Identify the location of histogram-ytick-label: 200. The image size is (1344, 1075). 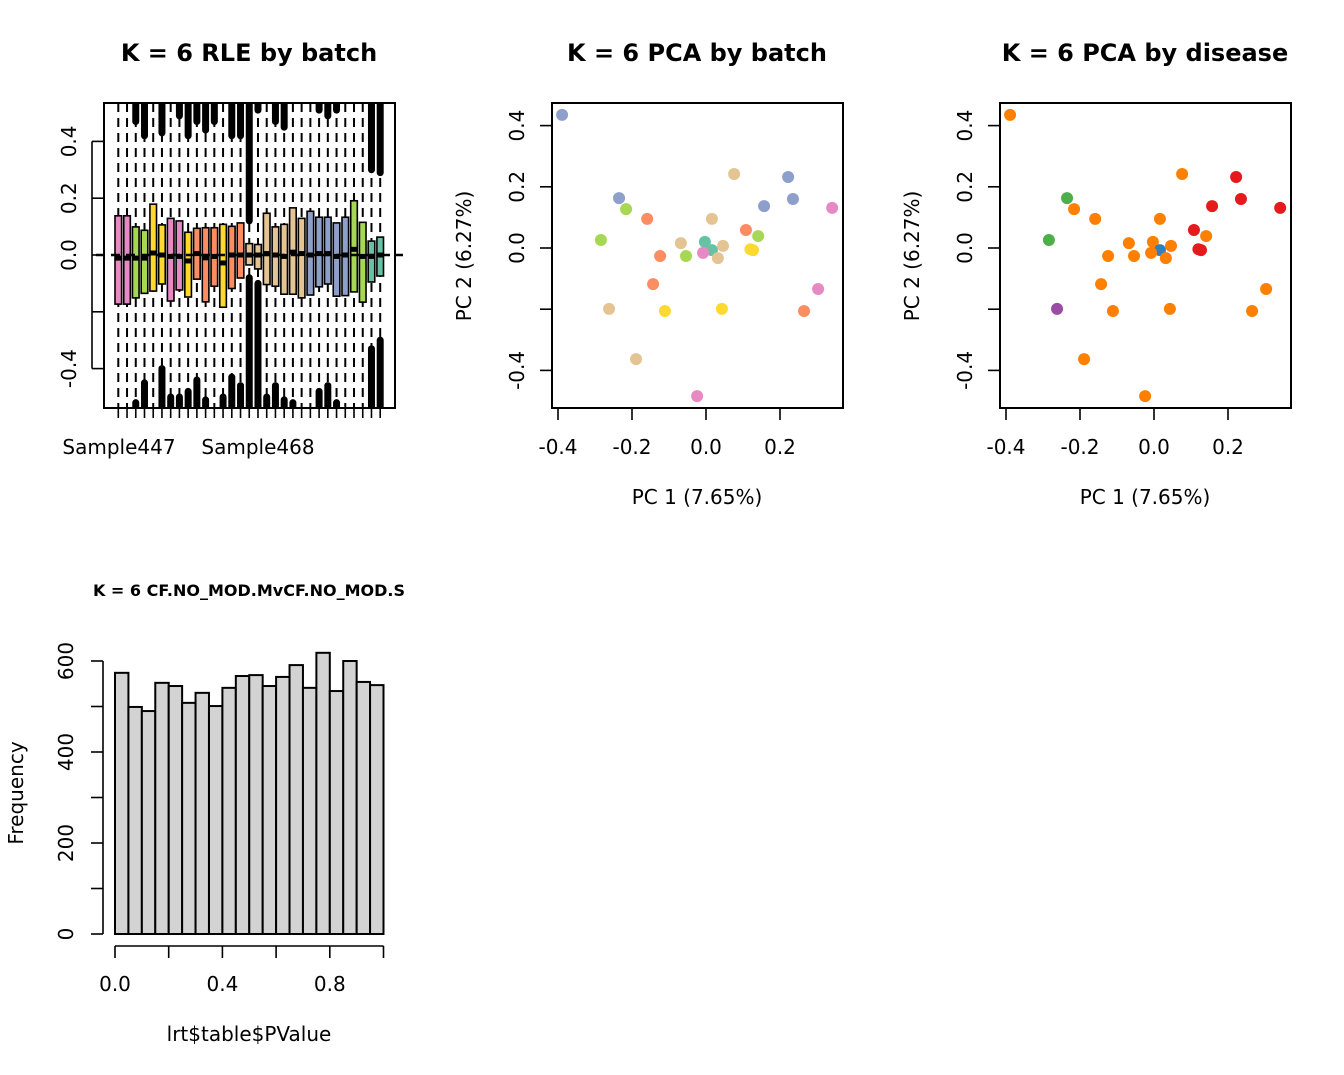
(66, 843).